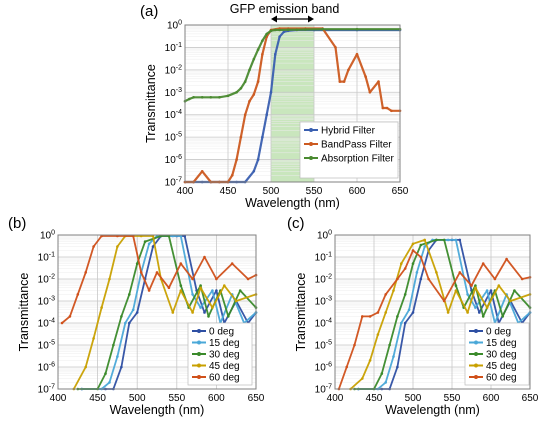  What do you see at coordinates (301, 312) in the screenshot?
I see `y-axis-label: Transmittance` at bounding box center [301, 312].